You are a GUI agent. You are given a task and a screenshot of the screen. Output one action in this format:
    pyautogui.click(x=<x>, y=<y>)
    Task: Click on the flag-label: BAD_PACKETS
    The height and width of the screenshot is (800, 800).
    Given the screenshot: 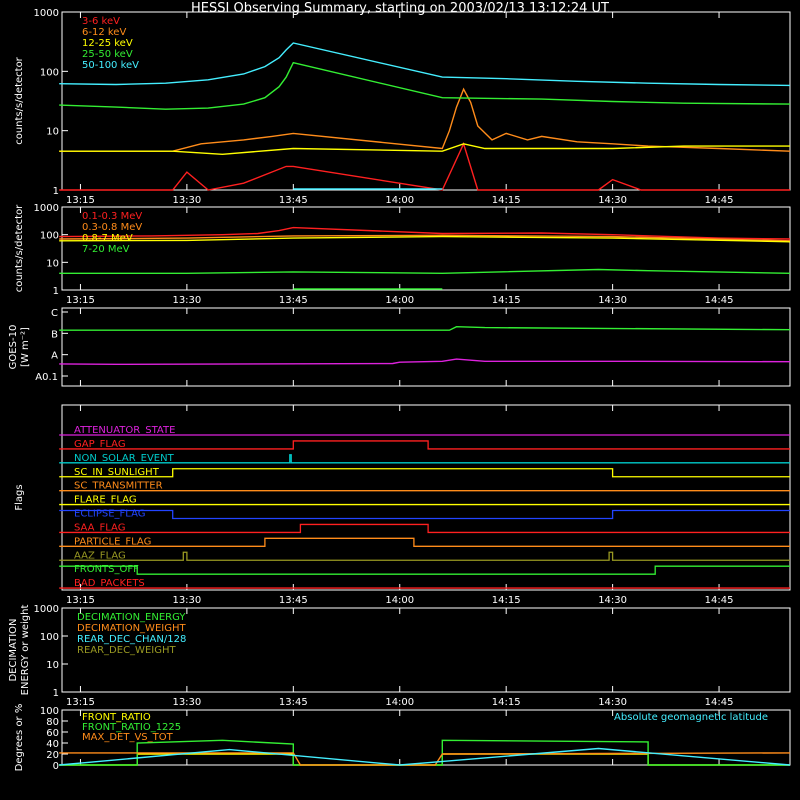 What is the action you would take?
    pyautogui.click(x=109, y=583)
    